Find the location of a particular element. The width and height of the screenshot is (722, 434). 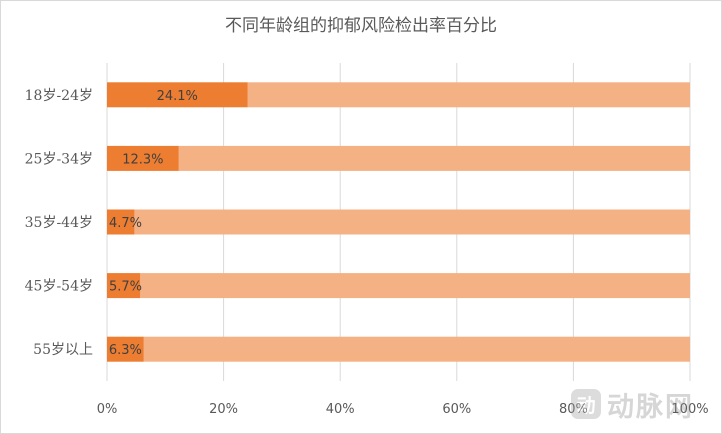

data-label: 24.1% is located at coordinates (177, 96).